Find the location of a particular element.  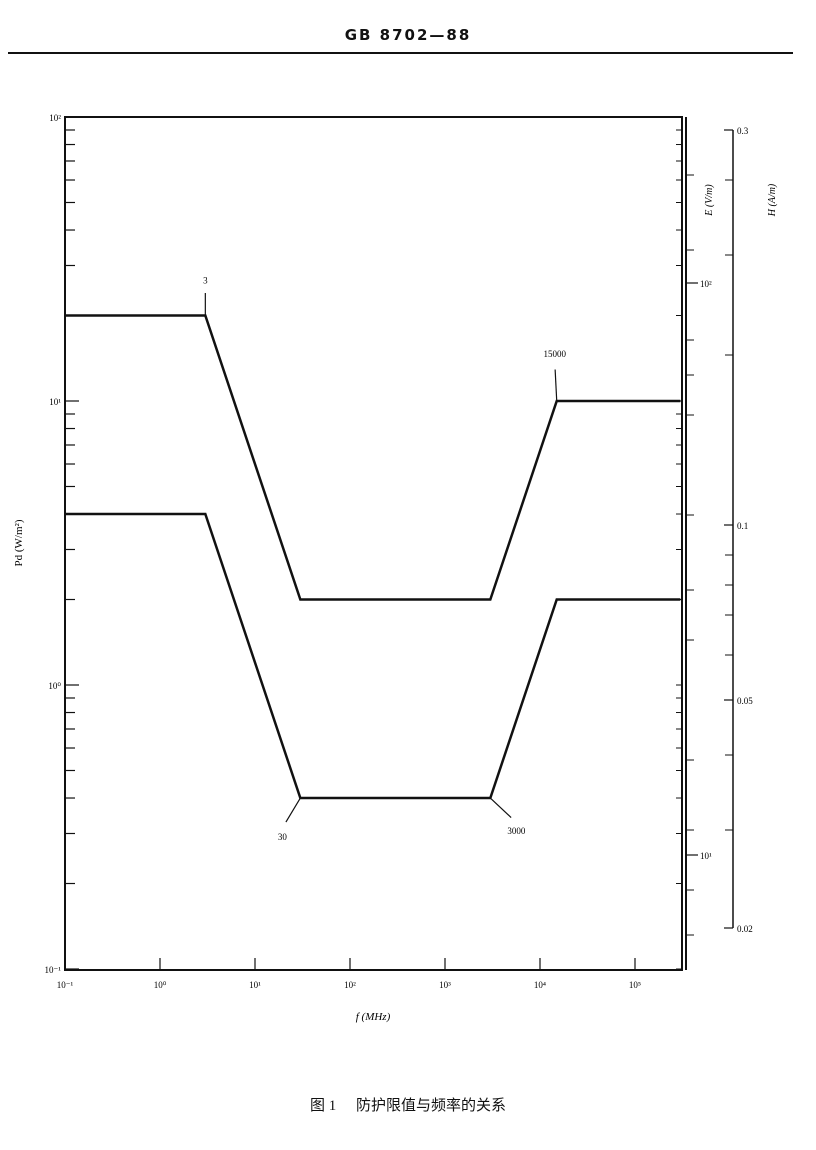

x-tick-label: 10³ is located at coordinates (445, 985).